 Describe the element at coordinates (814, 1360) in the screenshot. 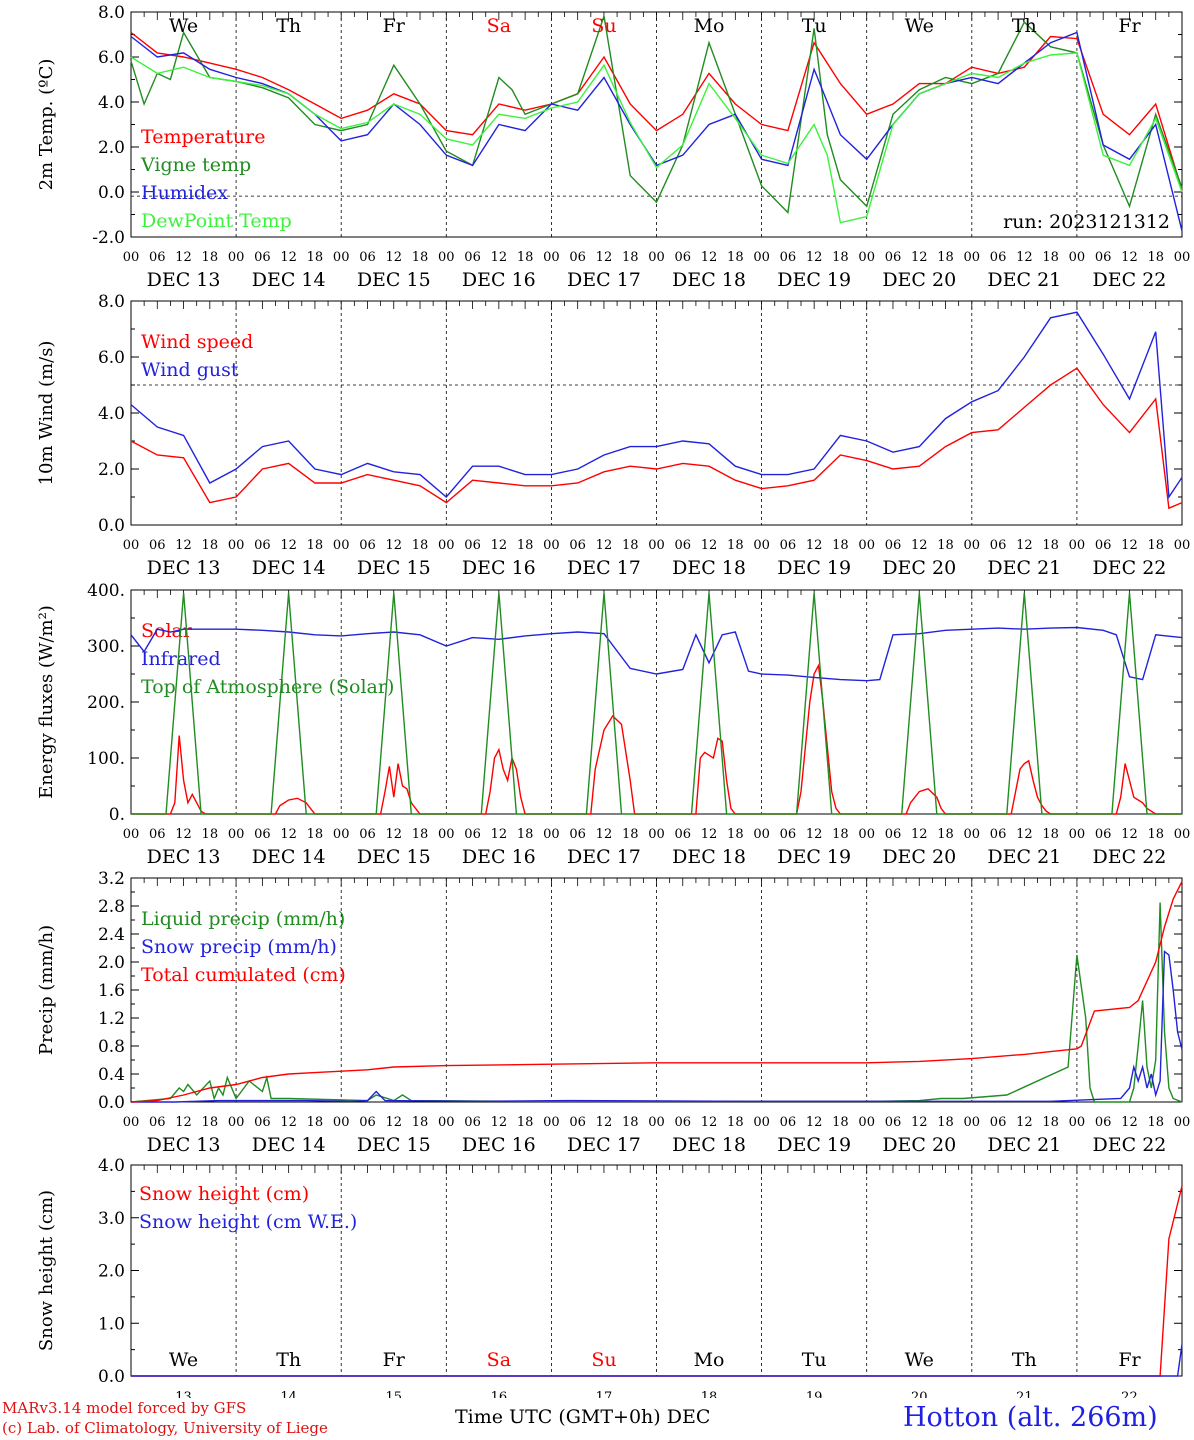

I see `weekday-label: Tu` at that location.